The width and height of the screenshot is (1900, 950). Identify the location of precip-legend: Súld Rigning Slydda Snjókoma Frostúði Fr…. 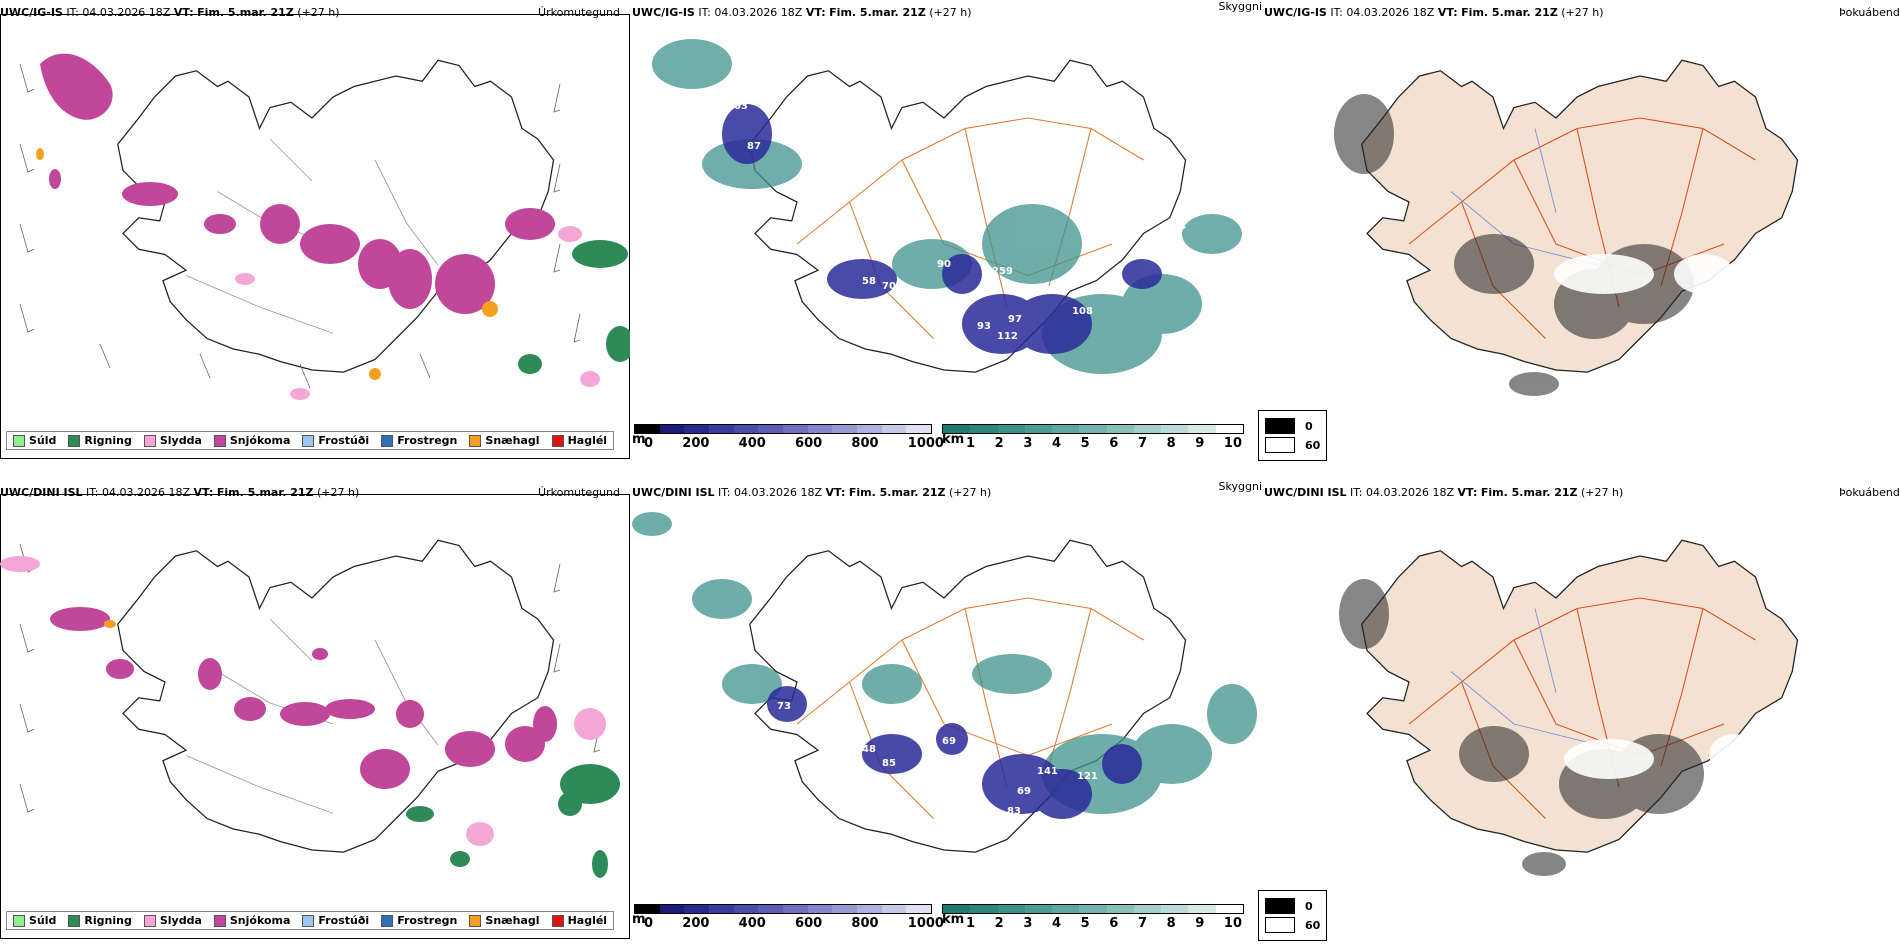
(310, 440).